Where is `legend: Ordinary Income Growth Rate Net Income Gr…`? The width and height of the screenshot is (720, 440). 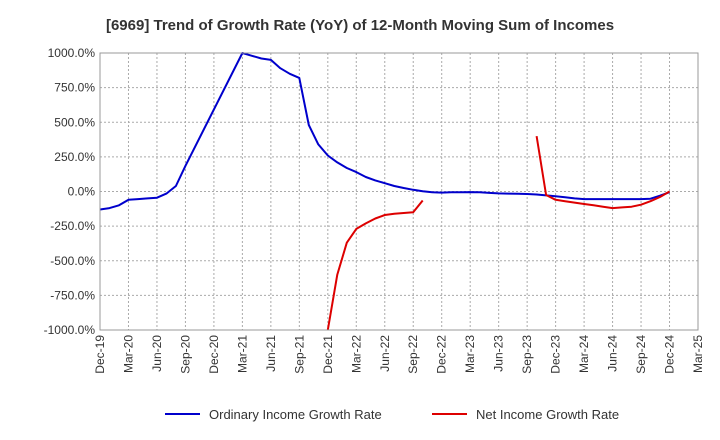 legend: Ordinary Income Growth Rate Net Income Gr… is located at coordinates (392, 414).